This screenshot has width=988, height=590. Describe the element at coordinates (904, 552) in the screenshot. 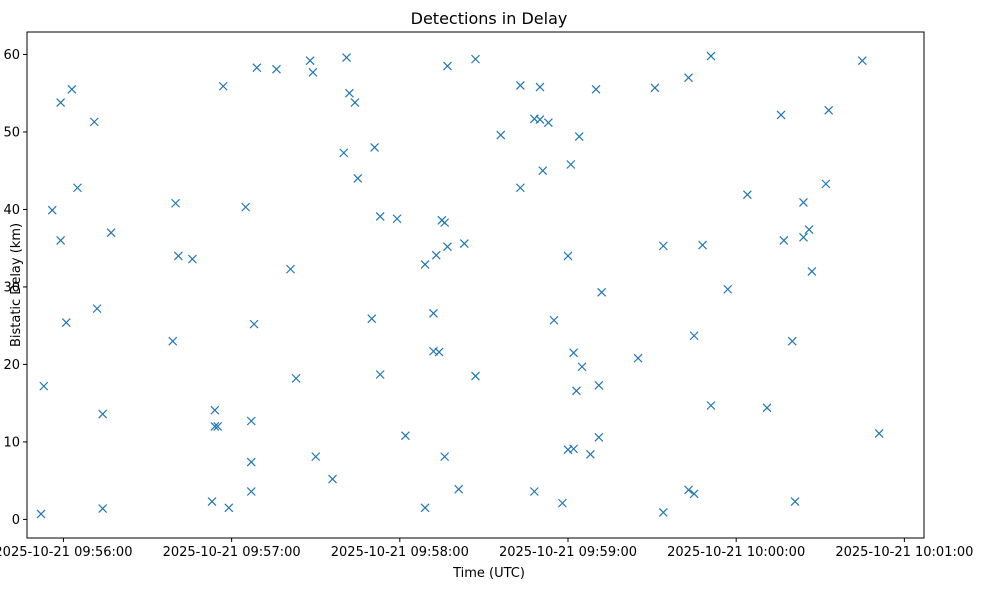

I see `x-tick-label: 2025-10-21 10:01:00` at that location.